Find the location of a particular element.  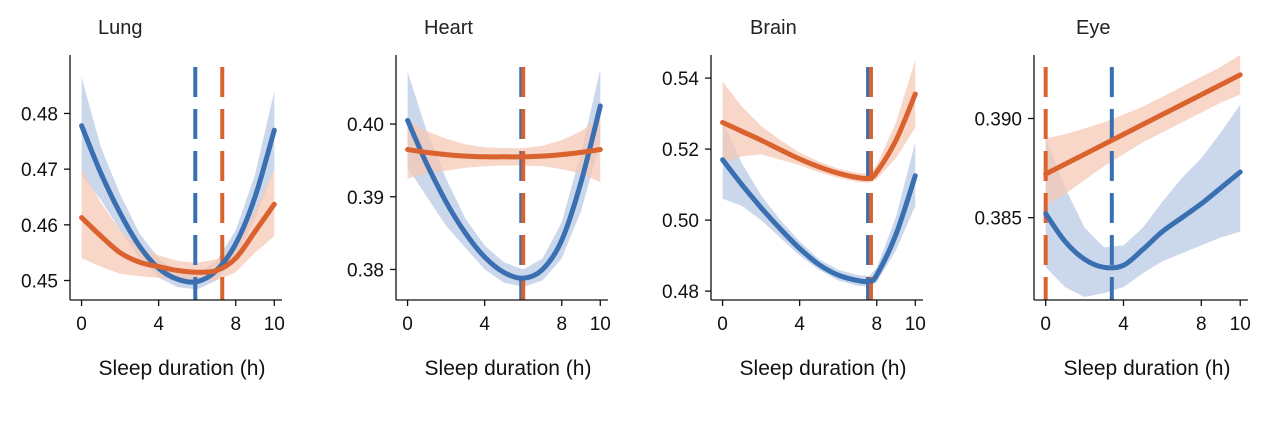

y-tick-label: 0.54 is located at coordinates (680, 79).